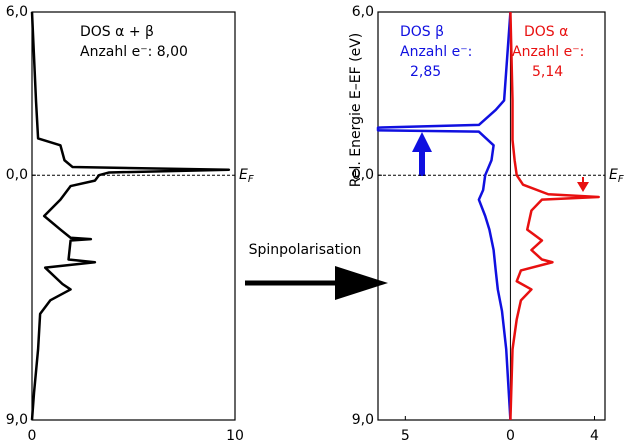 This screenshot has width=629, height=448. What do you see at coordinates (134, 52) in the screenshot?
I see `annotation: Anzahl e⁻: 8,00` at bounding box center [134, 52].